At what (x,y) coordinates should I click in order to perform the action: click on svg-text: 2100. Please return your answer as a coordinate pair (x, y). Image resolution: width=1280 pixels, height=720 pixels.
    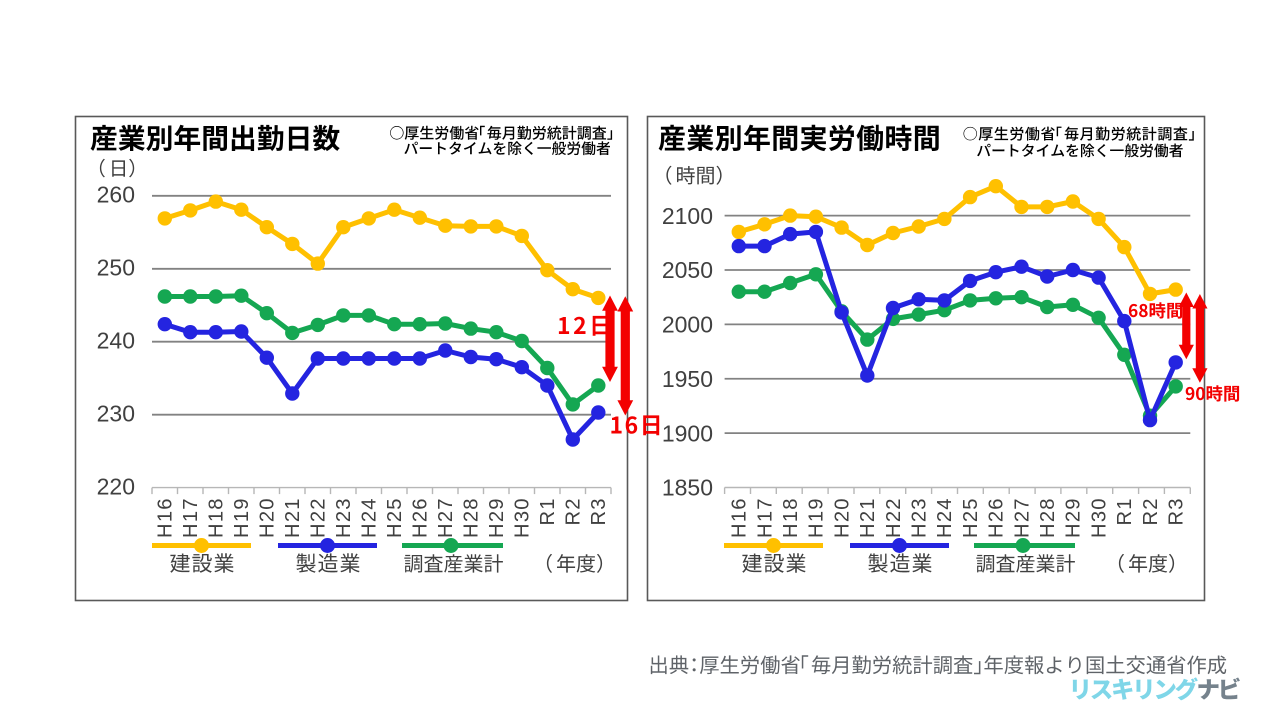
    Looking at the image, I should click on (687, 216).